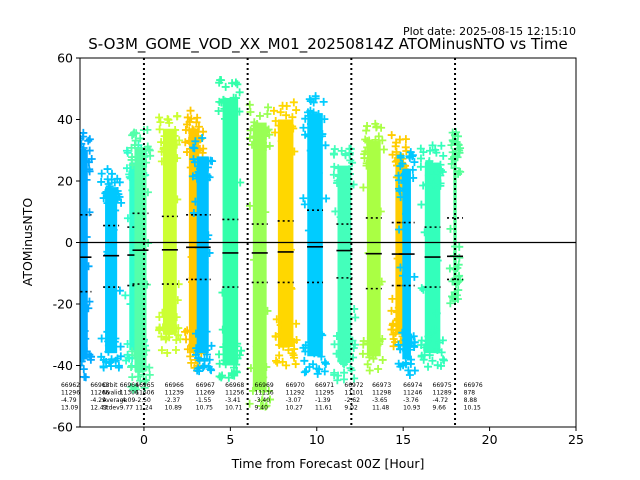 The width and height of the screenshot is (640, 480). Describe the element at coordinates (323, 400) in the screenshot. I see `stat-label: -1.39` at that location.